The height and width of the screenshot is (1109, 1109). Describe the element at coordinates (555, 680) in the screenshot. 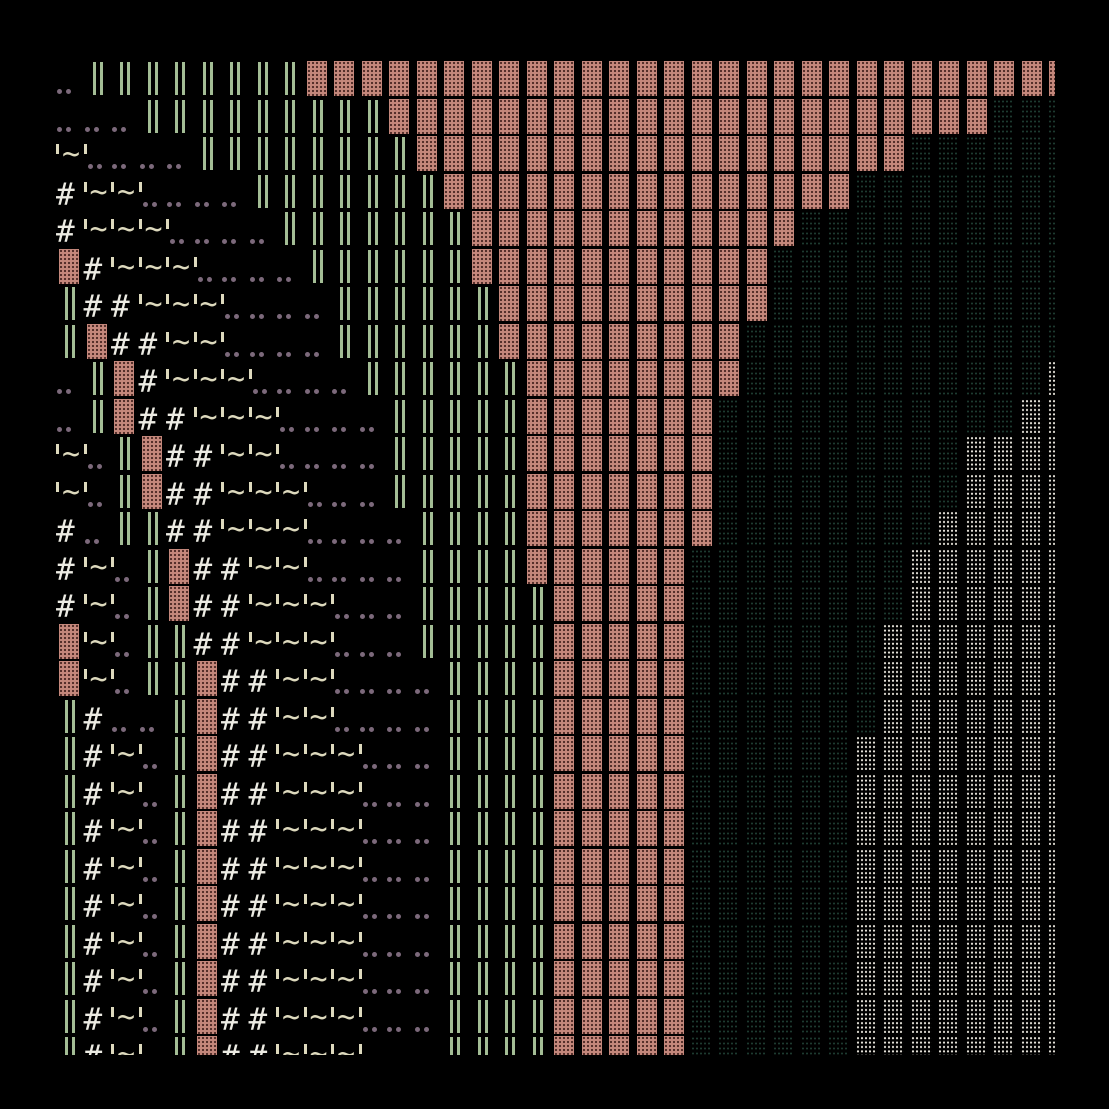

I see `art-row: ▓~'║║▓##~~'‥‥‥║║║║▓▓▓▓▓▒▒▒▒▒▒▒░░░░░░░` at that location.